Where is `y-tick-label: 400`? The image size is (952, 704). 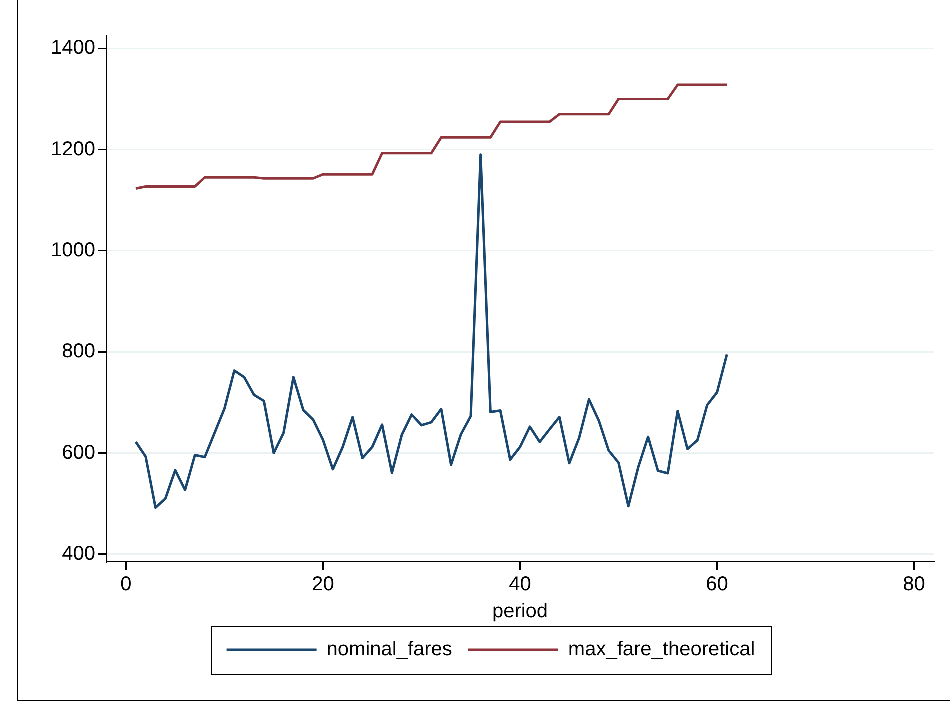 y-tick-label: 400 is located at coordinates (79, 553).